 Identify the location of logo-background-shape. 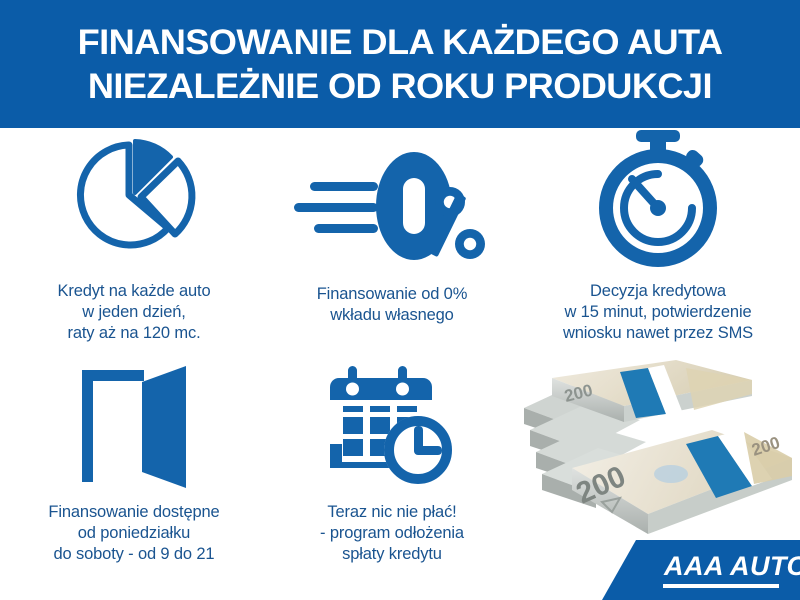
(701, 570).